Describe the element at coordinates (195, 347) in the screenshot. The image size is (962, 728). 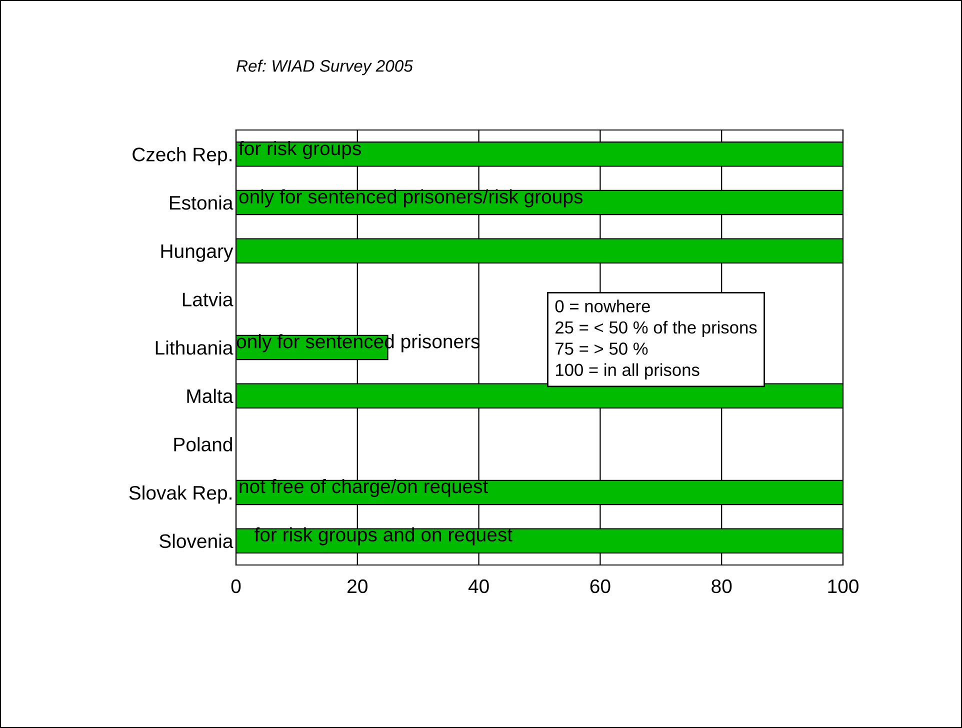
I see `y-tick-label: Lithuania` at that location.